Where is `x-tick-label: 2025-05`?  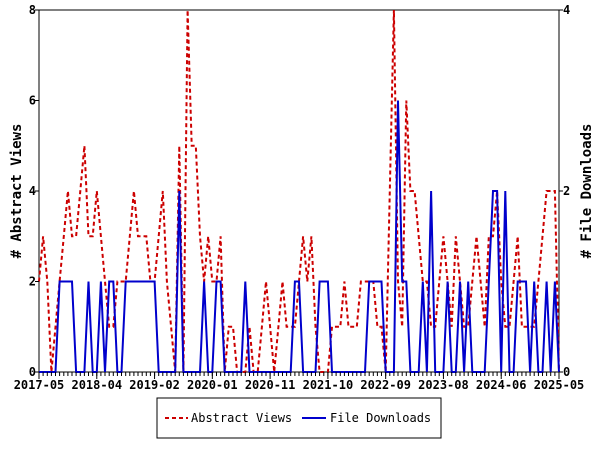
x-tick-label: 2025-05 is located at coordinates (559, 385).